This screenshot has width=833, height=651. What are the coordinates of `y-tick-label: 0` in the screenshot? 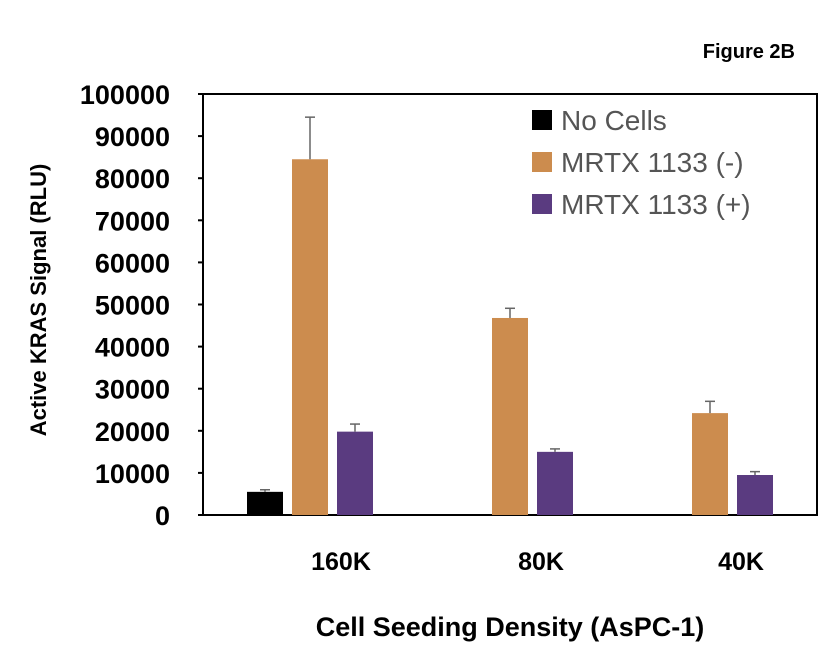 It's located at (162, 516).